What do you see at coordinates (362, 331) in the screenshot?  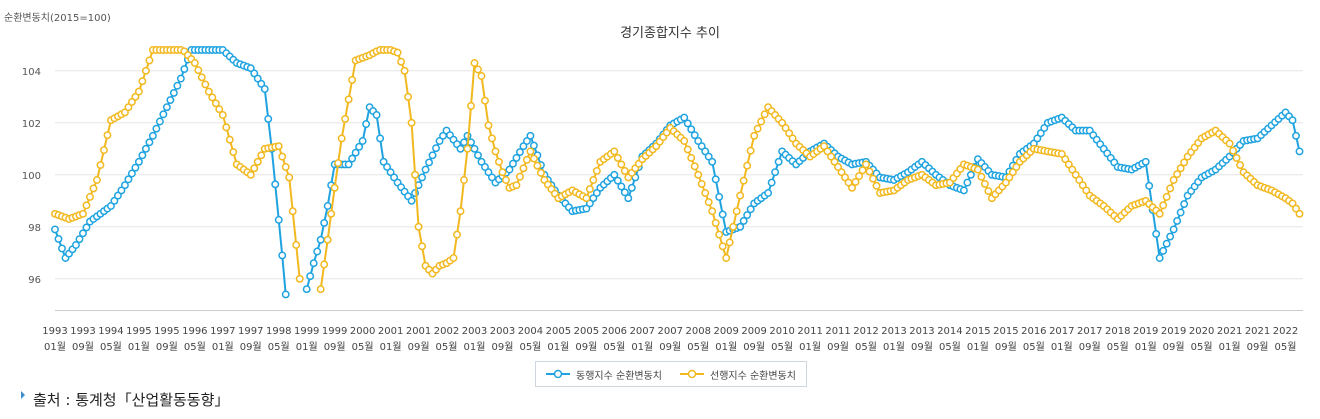 I see `x-tick-year: 2000` at bounding box center [362, 331].